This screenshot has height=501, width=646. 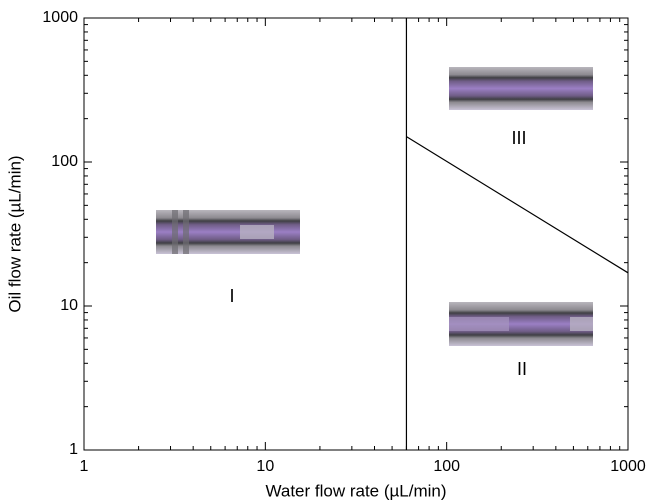 I want to click on region-label: I, so click(x=231, y=296).